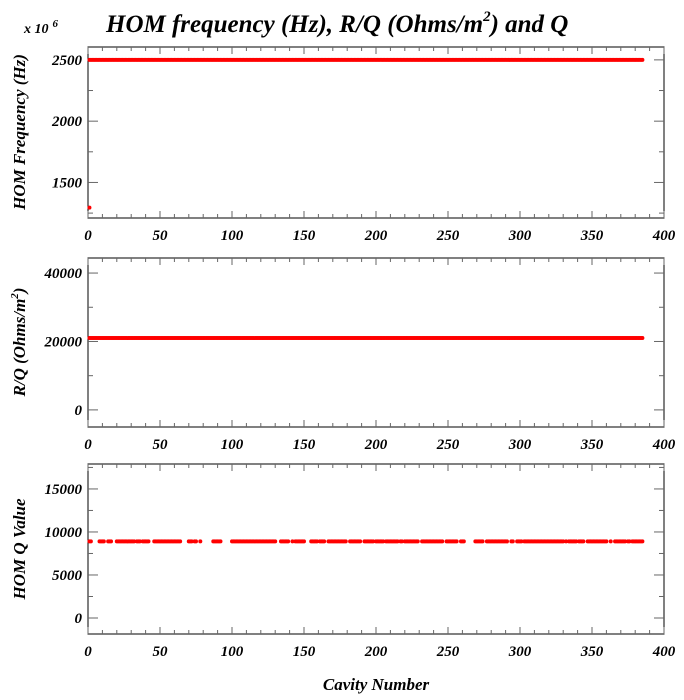 Image resolution: width=684 pixels, height=700 pixels. What do you see at coordinates (64, 533) in the screenshot?
I see `y-tick-label: 10000` at bounding box center [64, 533].